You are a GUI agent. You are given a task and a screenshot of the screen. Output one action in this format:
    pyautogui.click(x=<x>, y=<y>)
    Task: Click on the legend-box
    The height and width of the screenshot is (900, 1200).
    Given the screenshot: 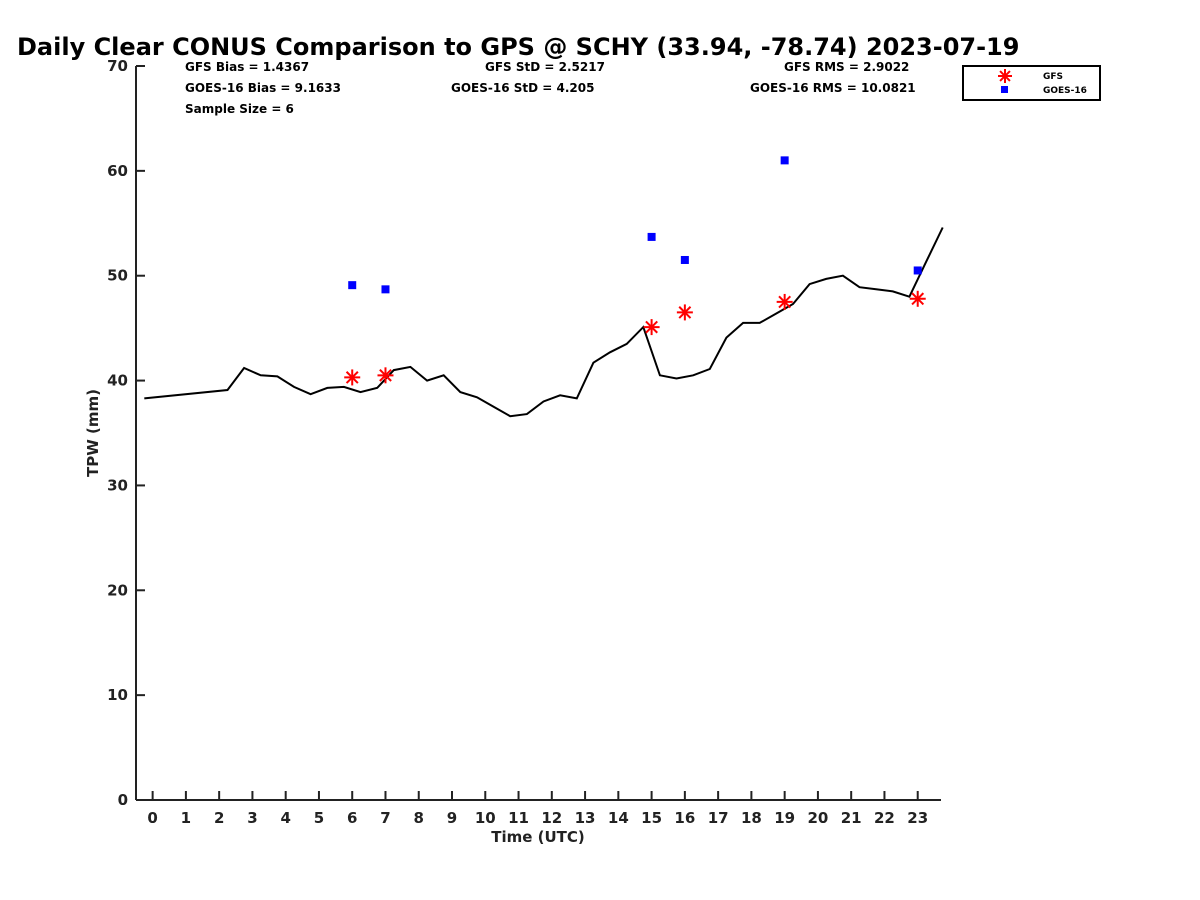 What is the action you would take?
    pyautogui.click(x=1031, y=83)
    